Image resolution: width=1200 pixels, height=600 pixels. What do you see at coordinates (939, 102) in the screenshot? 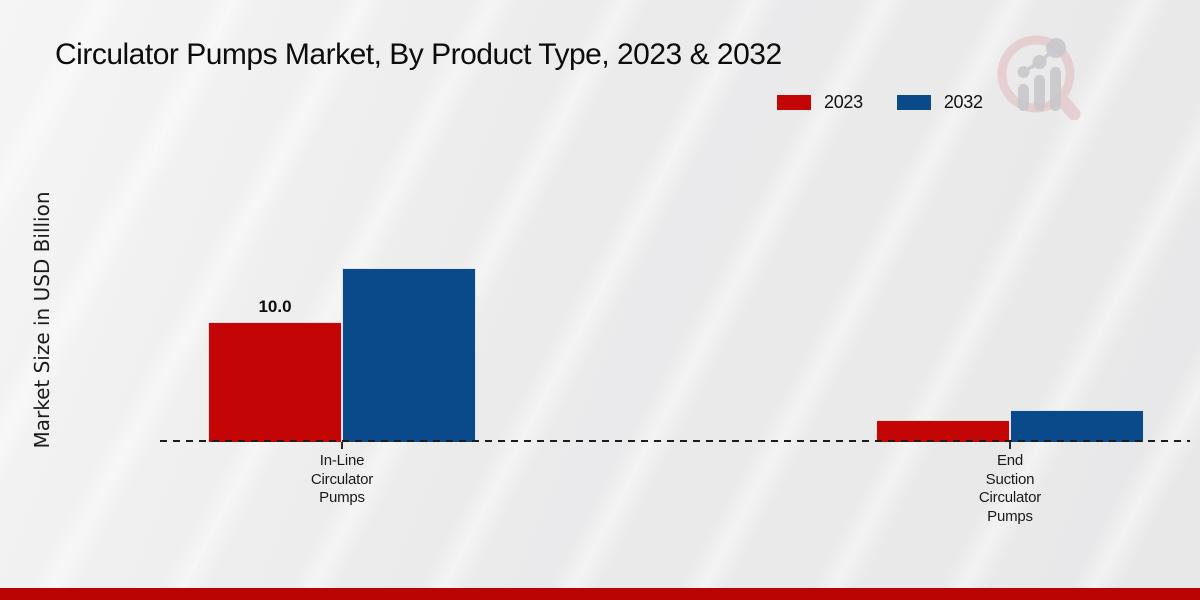
I see `legend-item-2032: 2032` at bounding box center [939, 102].